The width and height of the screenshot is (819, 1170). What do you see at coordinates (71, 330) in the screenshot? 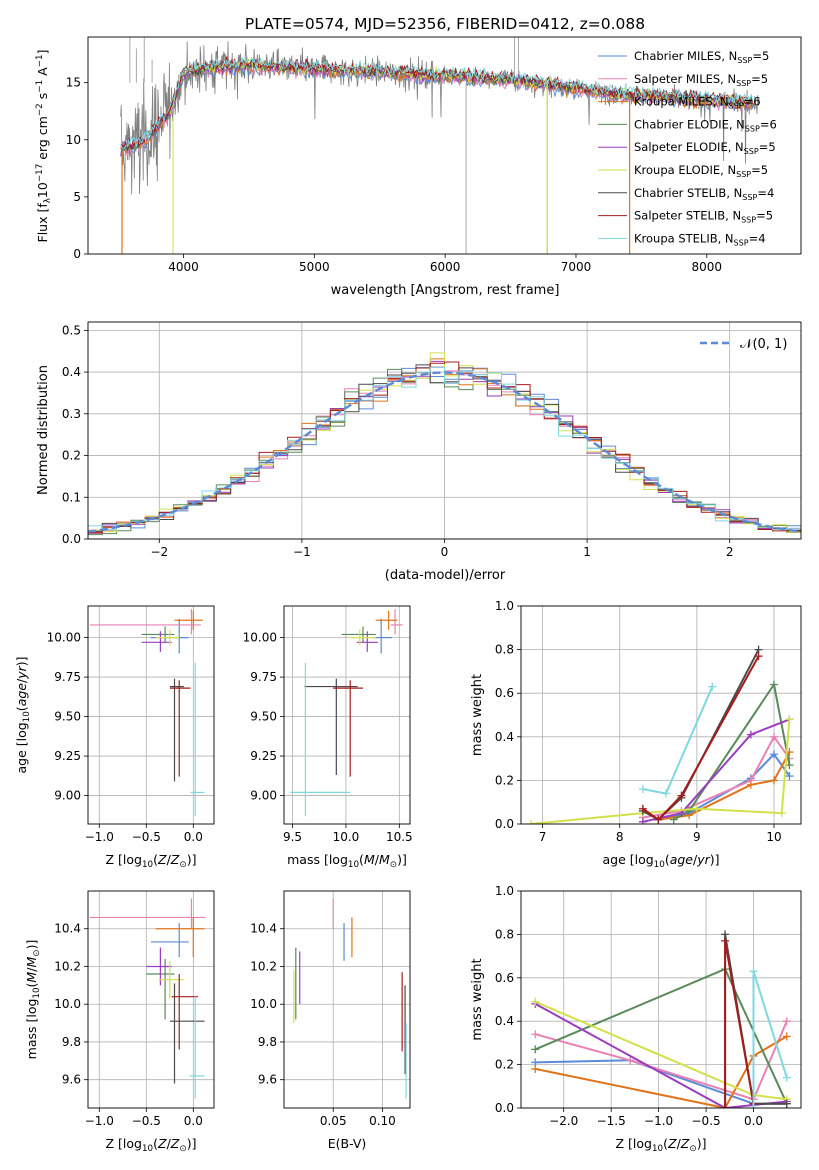
I see `y-tick-label: 0.5` at bounding box center [71, 330].